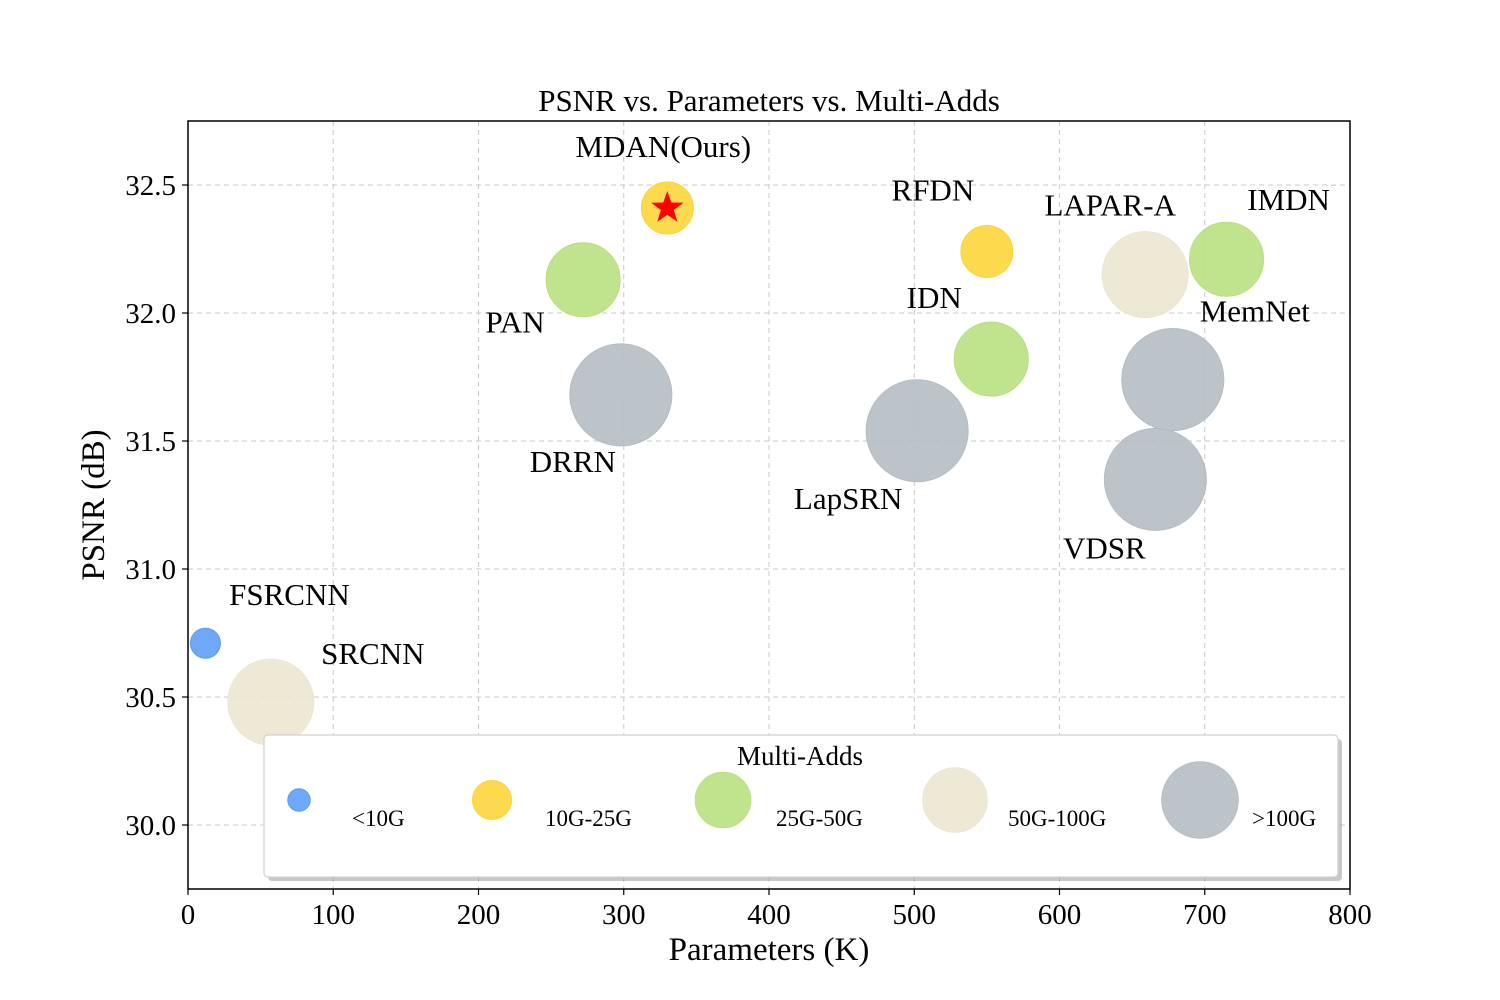  I want to click on point-label-memnet: MemNet, so click(1255, 311).